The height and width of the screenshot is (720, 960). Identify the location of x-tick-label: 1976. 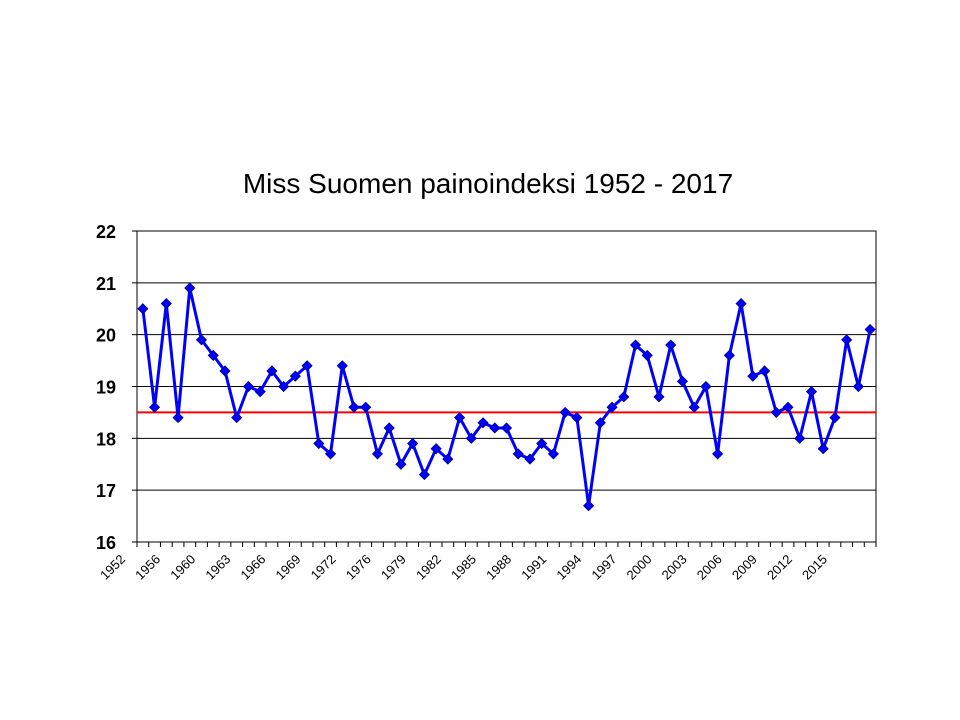
(358, 567).